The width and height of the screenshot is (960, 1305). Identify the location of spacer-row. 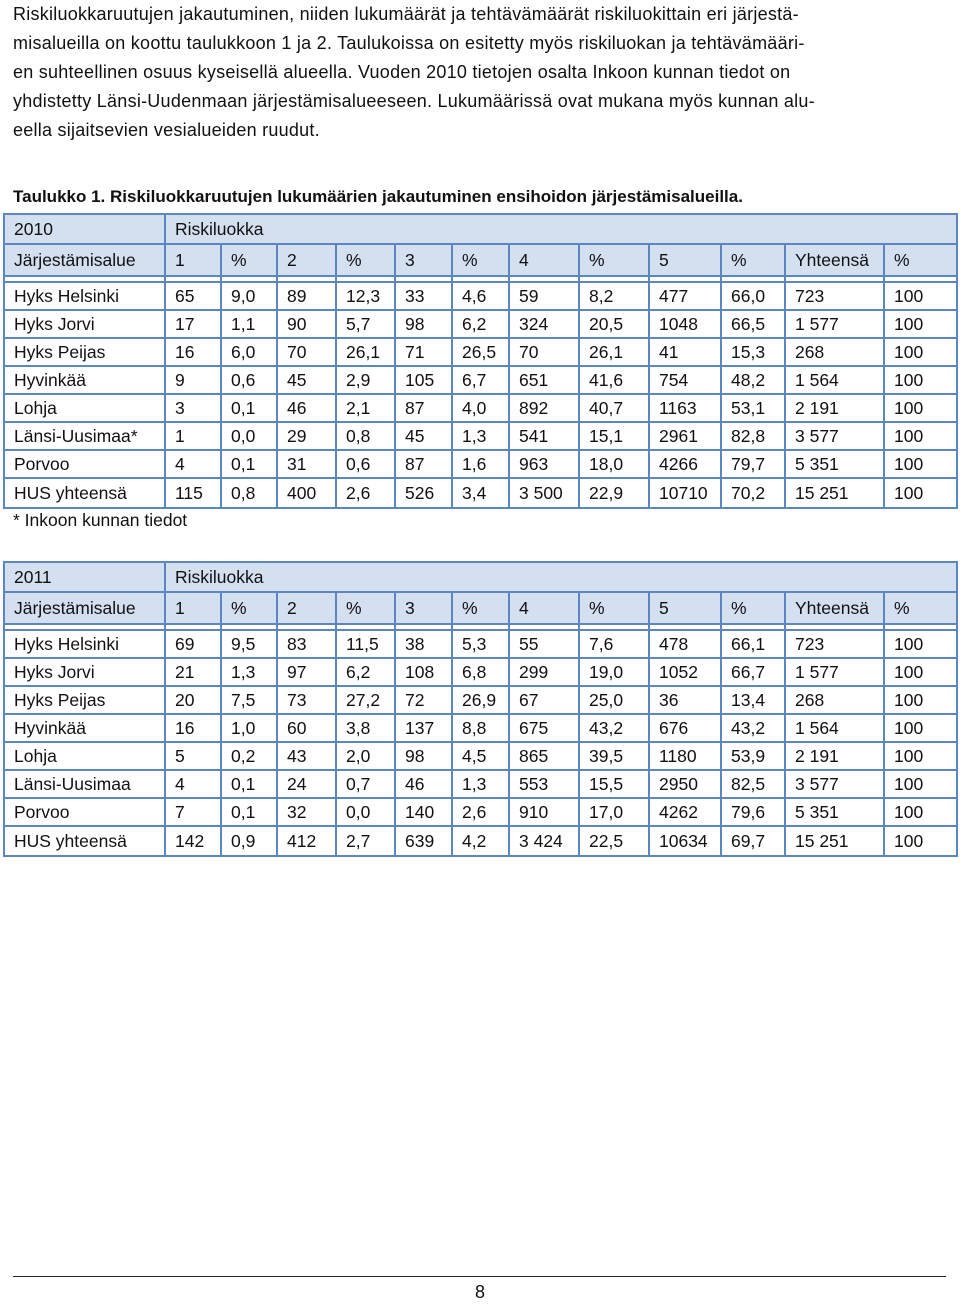
(481, 279).